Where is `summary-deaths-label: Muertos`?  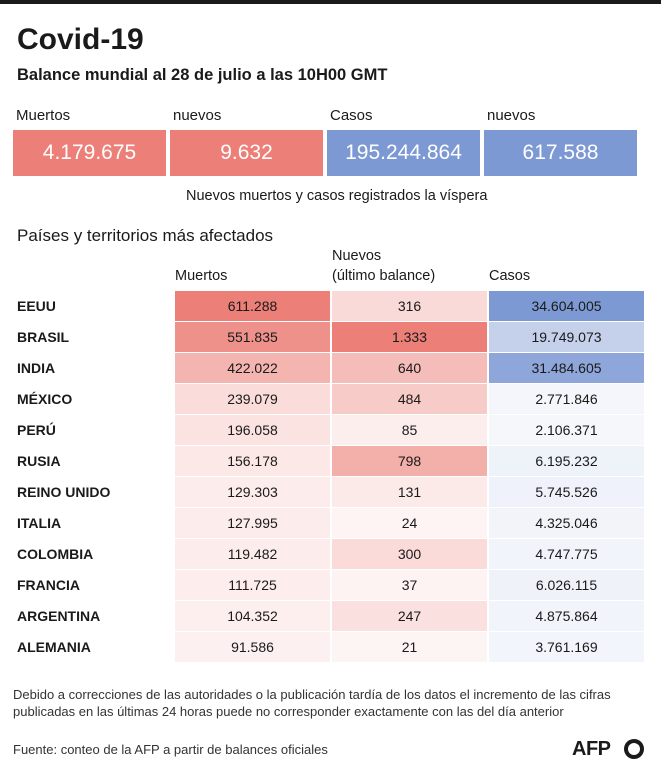
summary-deaths-label: Muertos is located at coordinates (43, 115).